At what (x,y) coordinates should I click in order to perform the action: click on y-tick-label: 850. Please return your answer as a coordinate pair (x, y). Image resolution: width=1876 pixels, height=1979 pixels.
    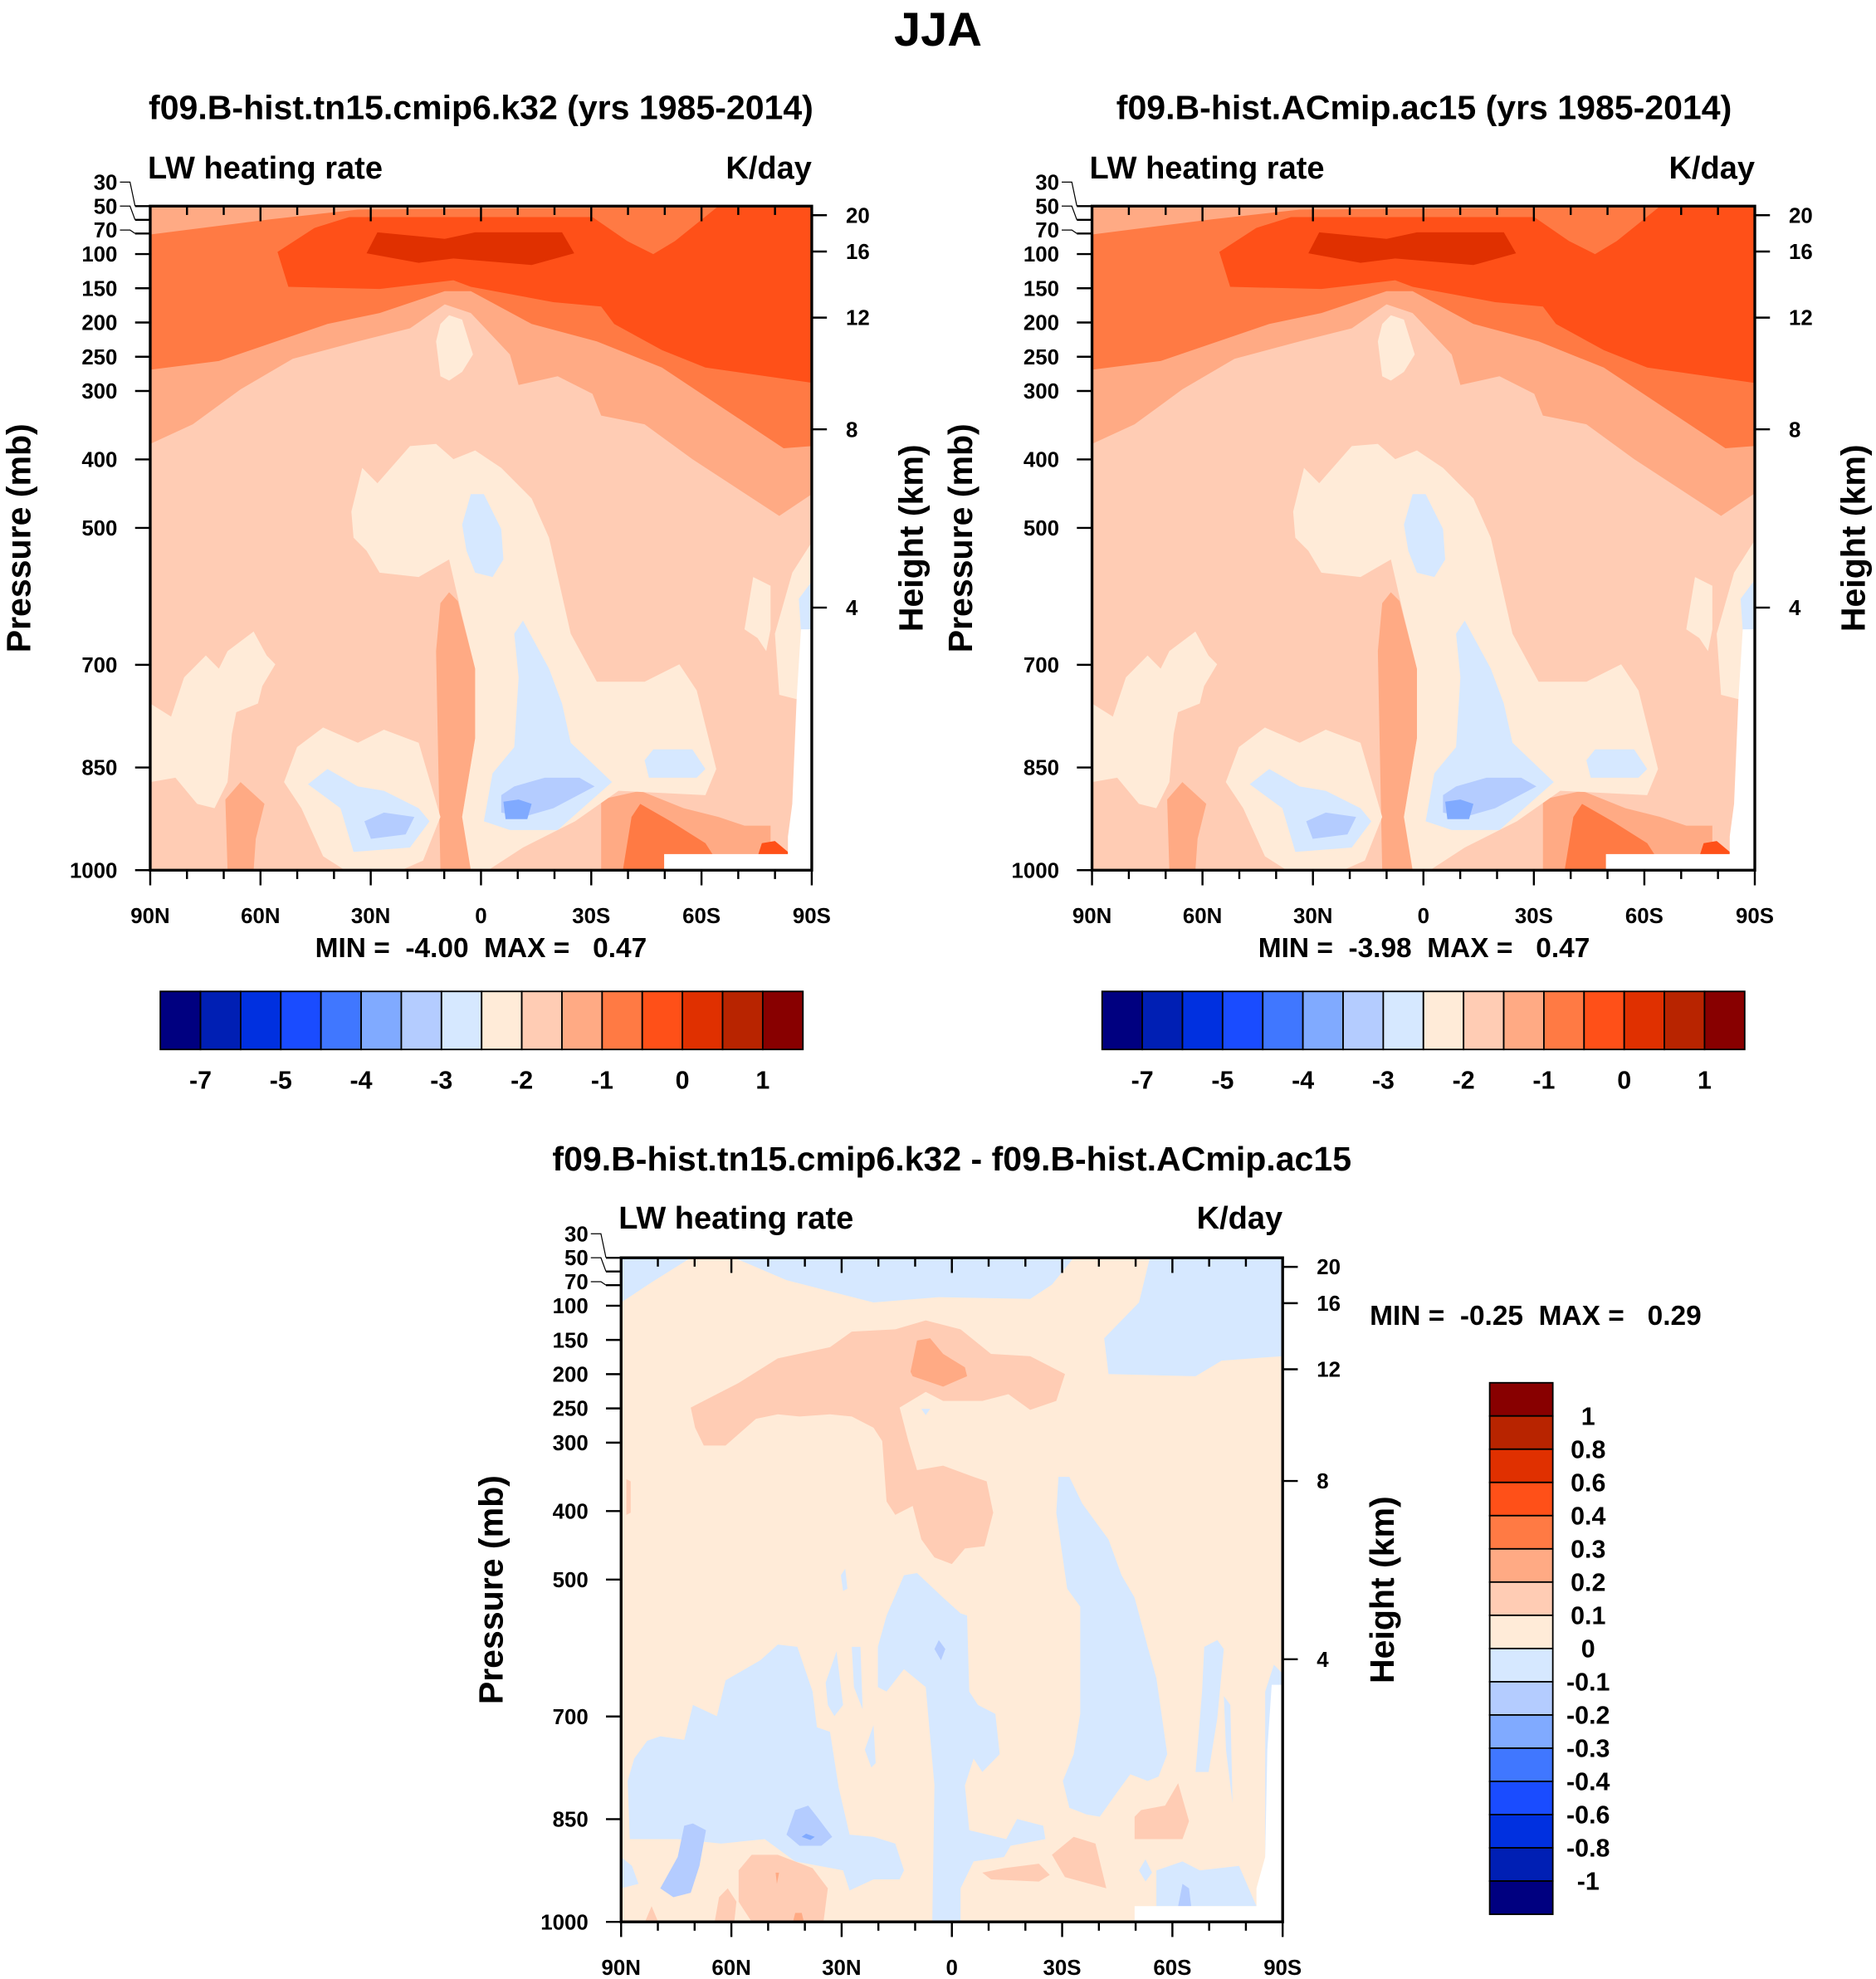
    Looking at the image, I should click on (571, 1820).